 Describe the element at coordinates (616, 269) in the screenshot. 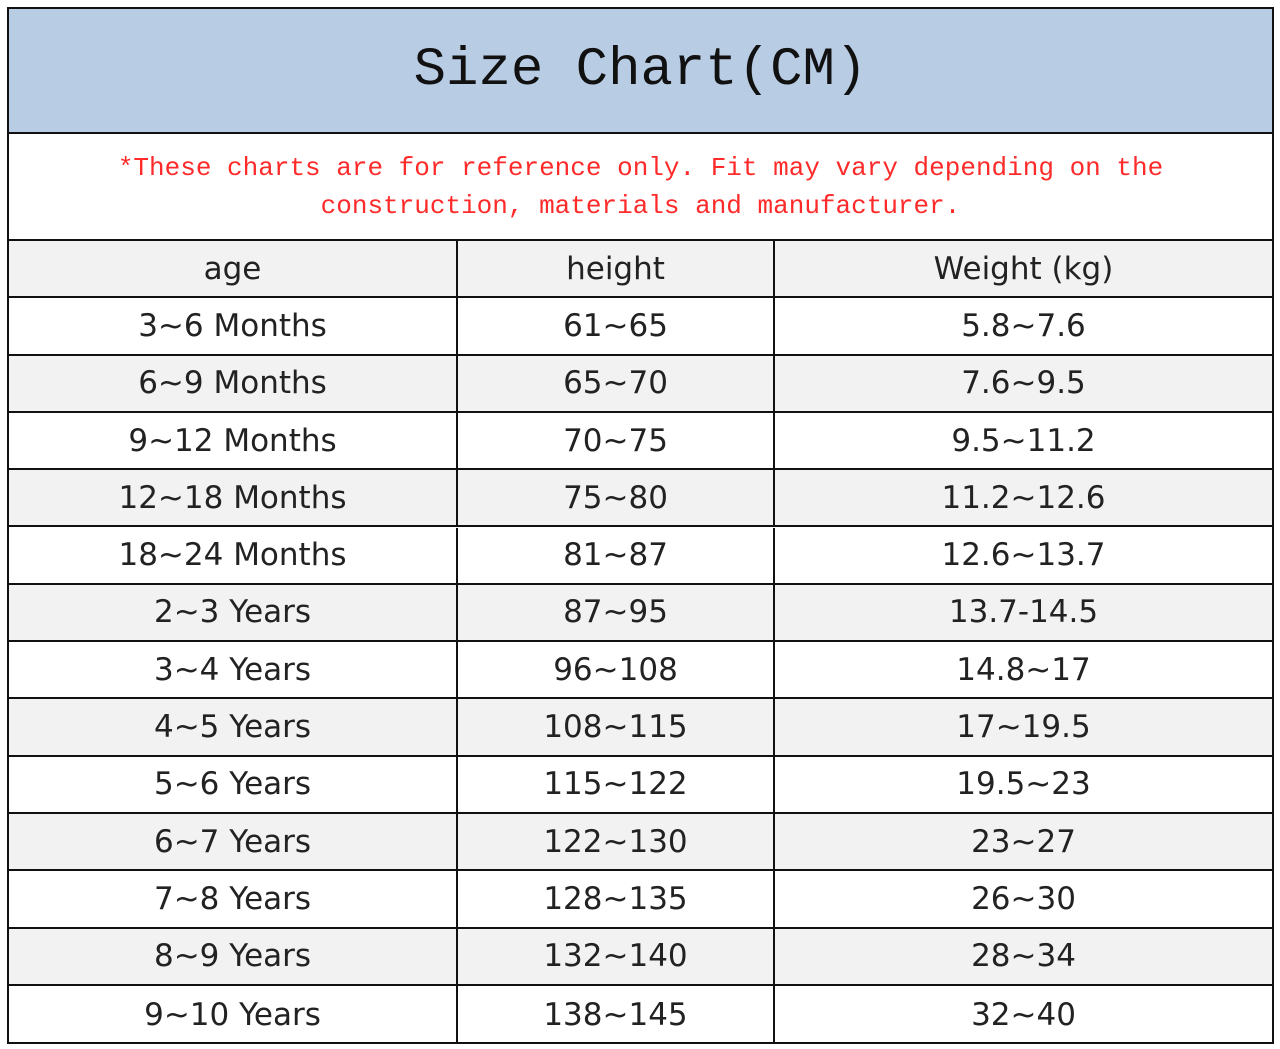

I see `column-header: height` at that location.